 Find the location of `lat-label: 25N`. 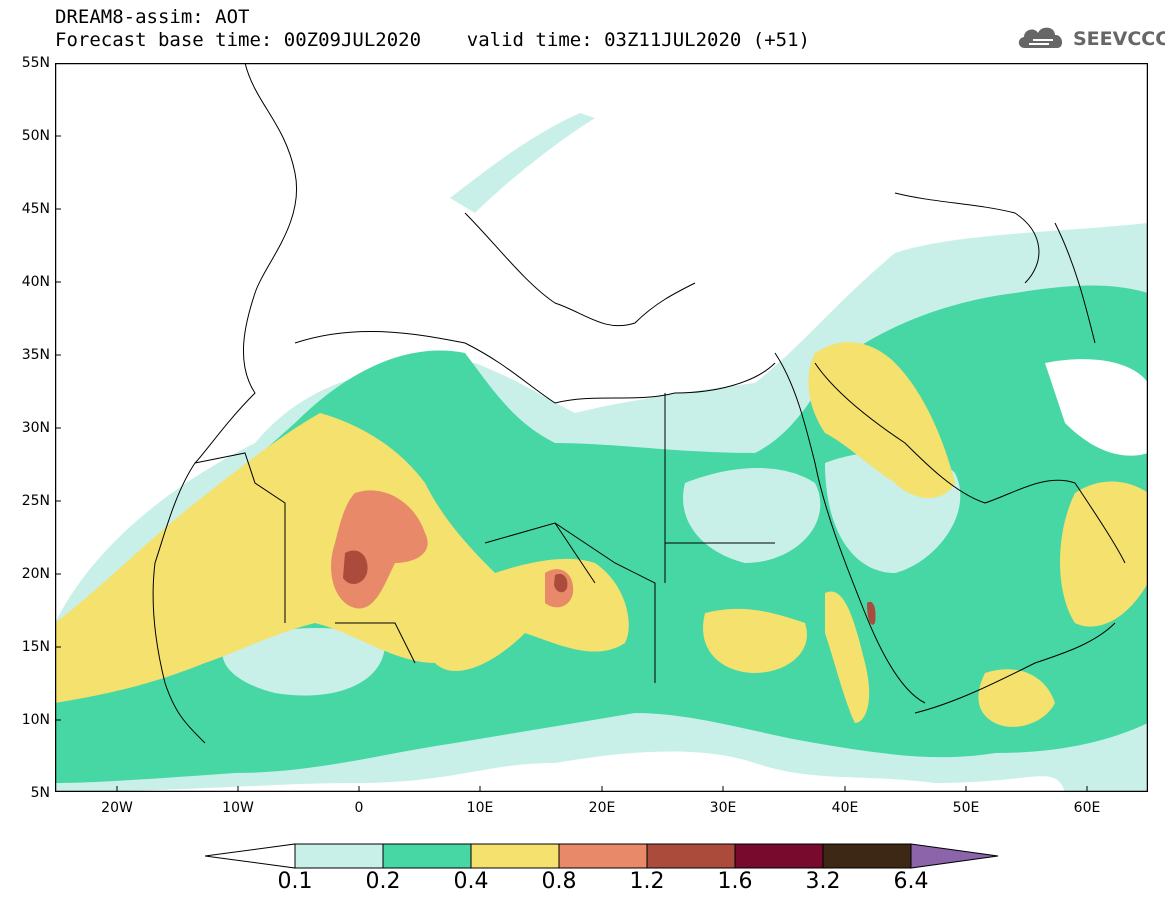

lat-label: 25N is located at coordinates (35, 501).